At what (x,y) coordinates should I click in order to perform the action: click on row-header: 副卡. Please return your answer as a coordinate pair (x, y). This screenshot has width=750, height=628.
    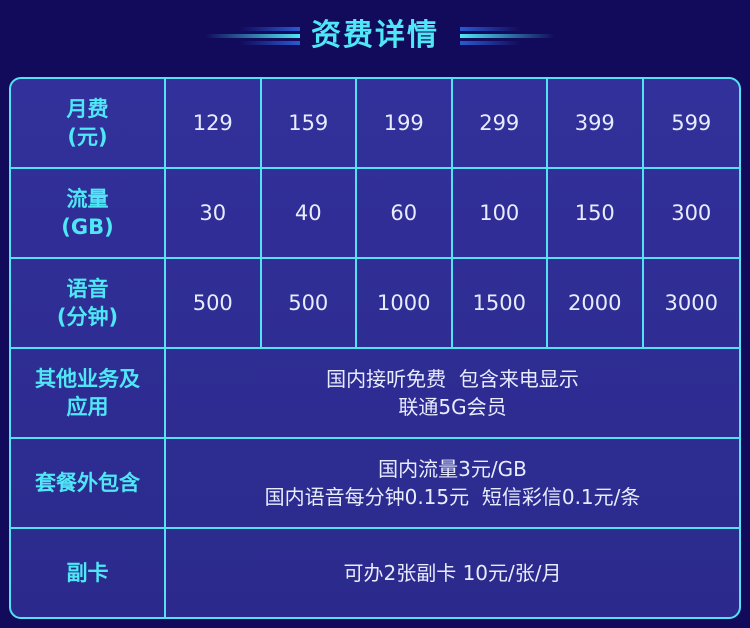
    Looking at the image, I should click on (88, 573).